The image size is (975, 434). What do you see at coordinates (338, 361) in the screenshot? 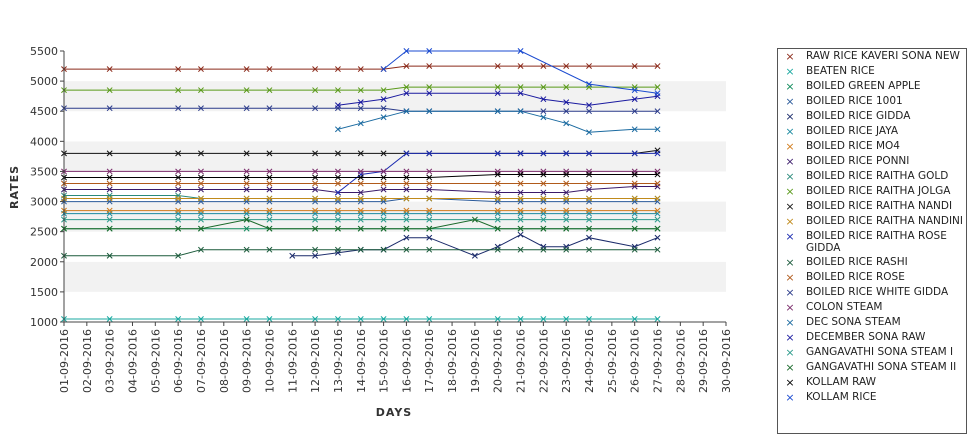
I see `x-tick-label: 13-09-2016` at bounding box center [338, 361].